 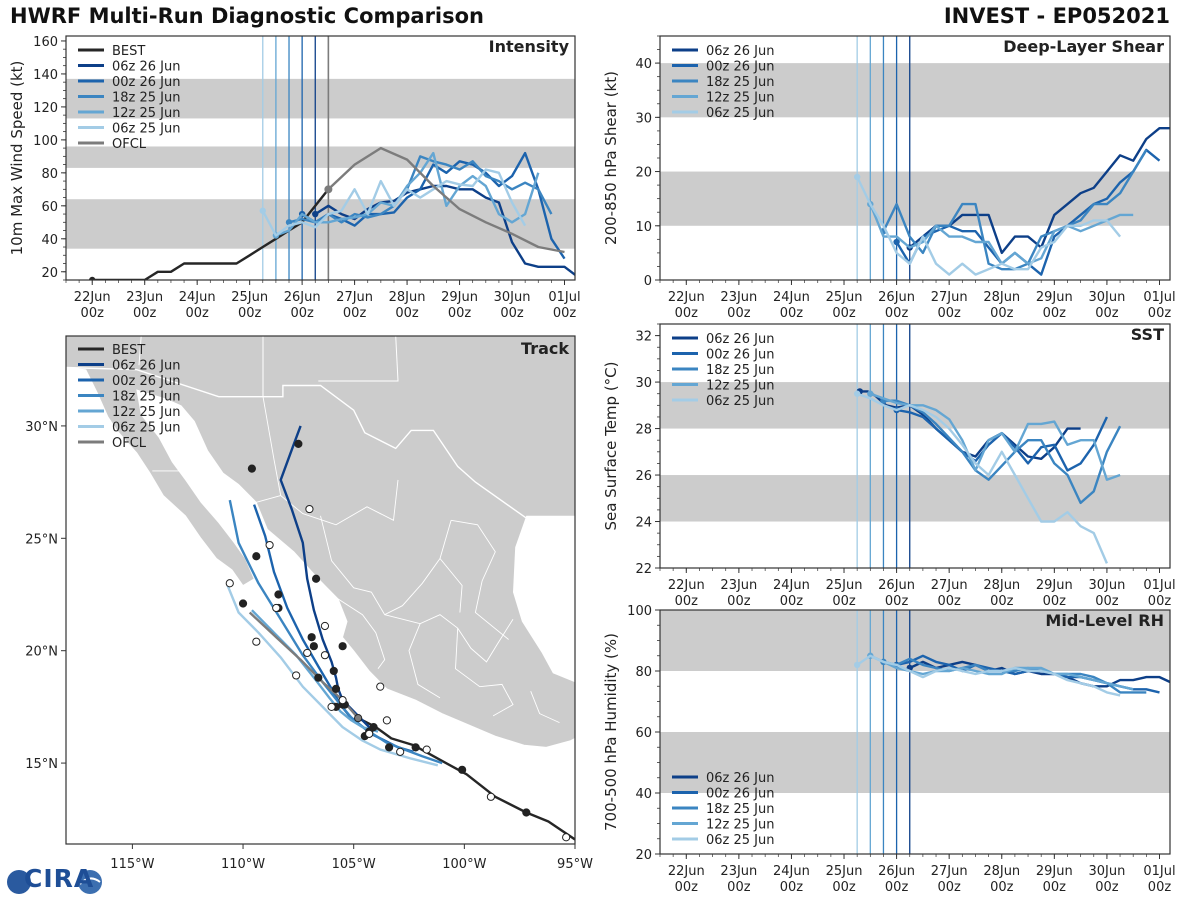 What do you see at coordinates (686, 871) in the screenshot?
I see `x-tick-label: 22Jun` at bounding box center [686, 871].